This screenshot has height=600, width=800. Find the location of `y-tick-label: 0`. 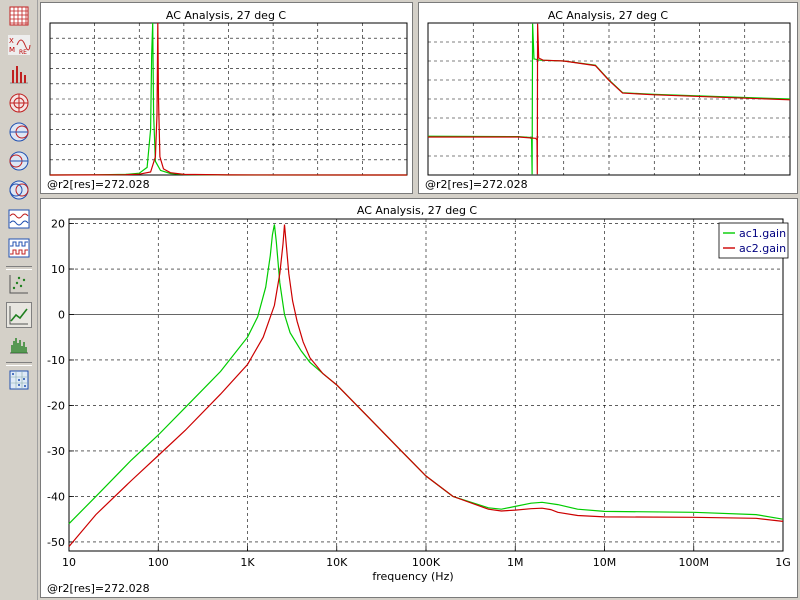

y-tick-label: 0 is located at coordinates (61, 315).